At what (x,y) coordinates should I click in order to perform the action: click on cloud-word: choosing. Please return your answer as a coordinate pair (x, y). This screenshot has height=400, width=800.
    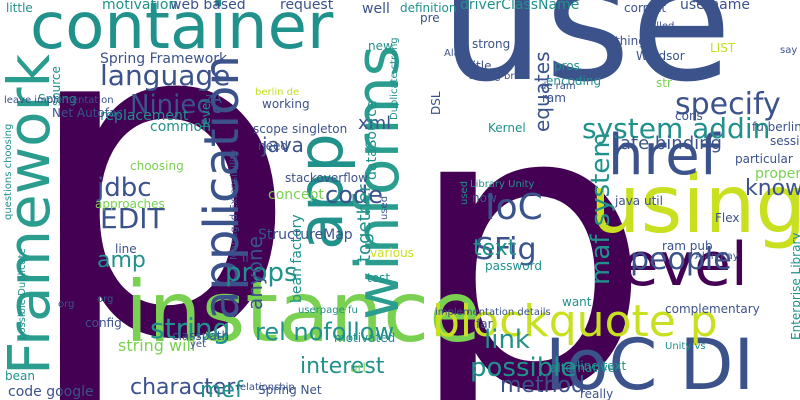
    Looking at the image, I should click on (157, 166).